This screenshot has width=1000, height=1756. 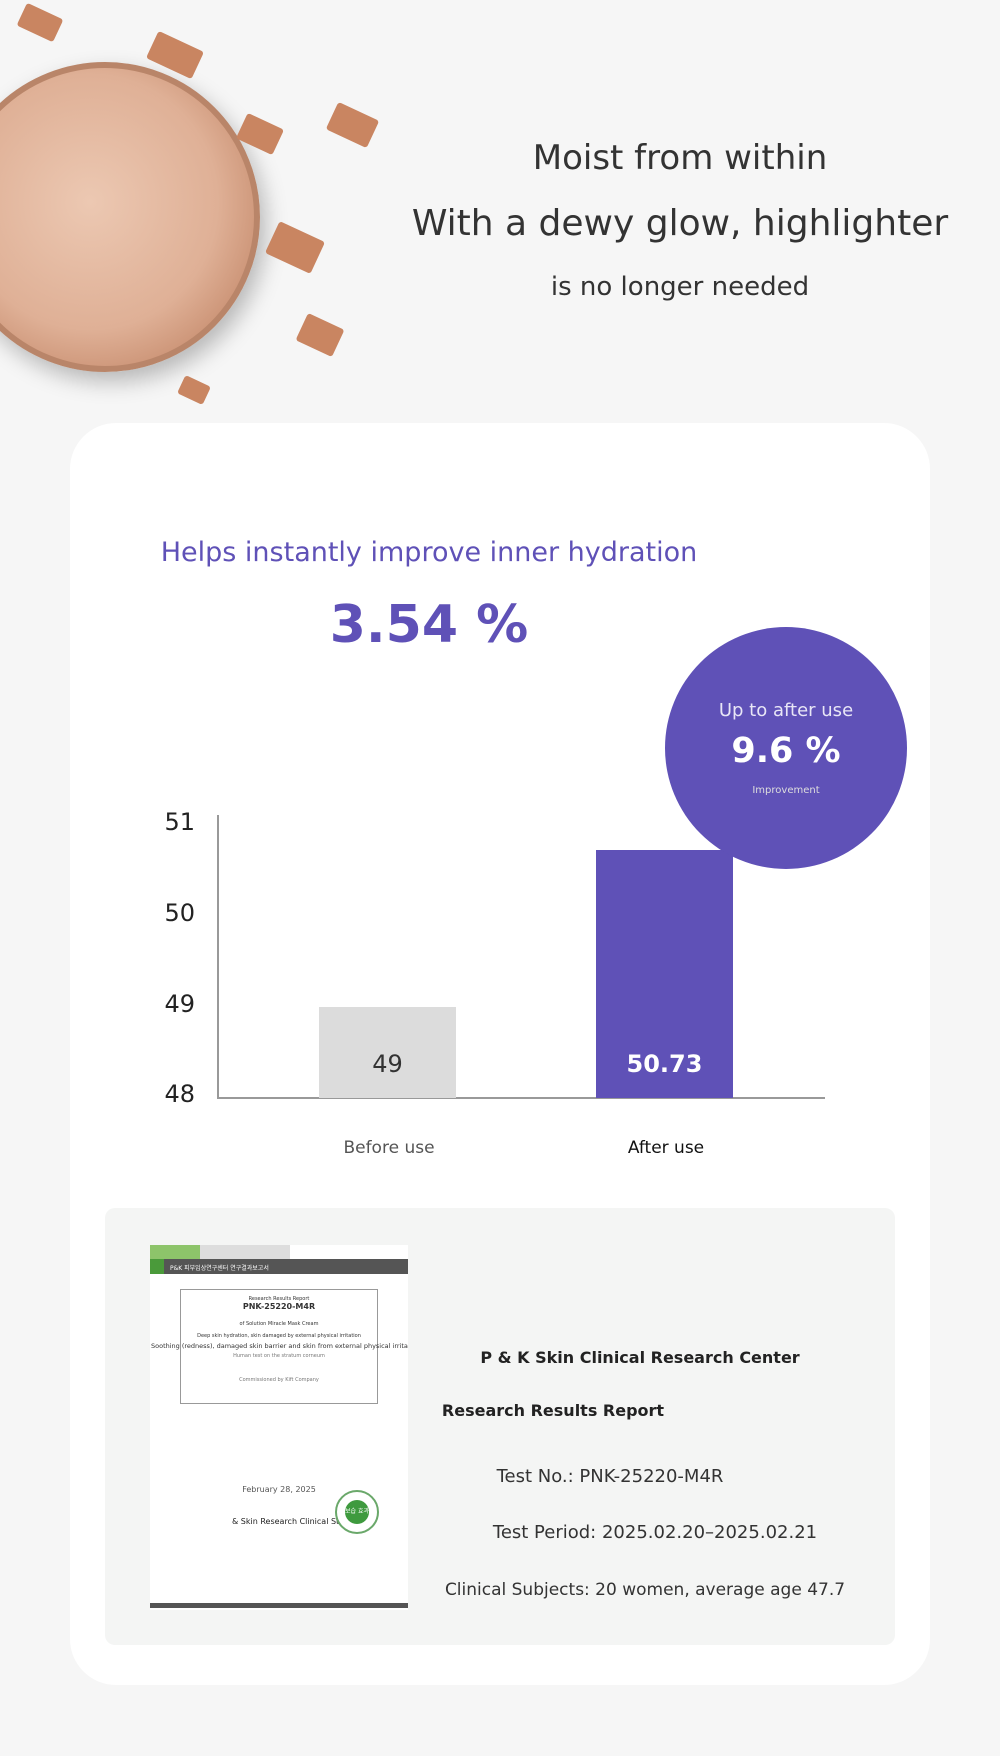 What do you see at coordinates (130, 217) in the screenshot?
I see `highlighter-powder-image` at bounding box center [130, 217].